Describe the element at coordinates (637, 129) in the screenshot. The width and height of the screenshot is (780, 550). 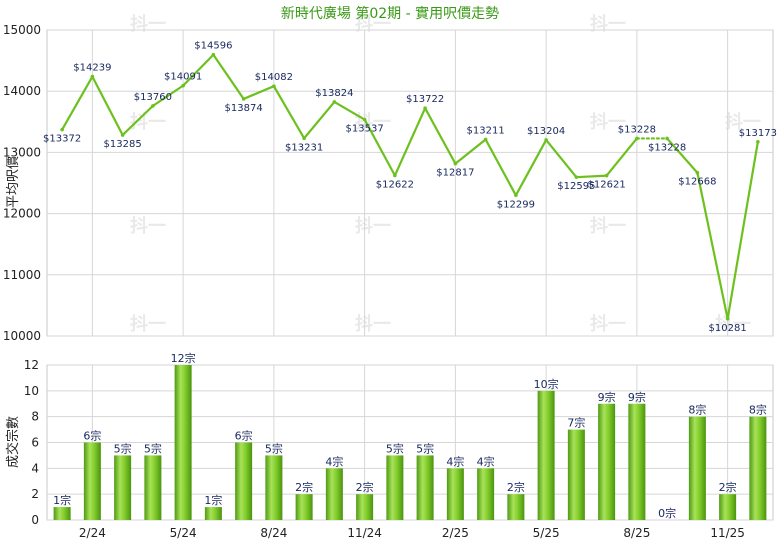
I see `line-data-label: $13228` at that location.